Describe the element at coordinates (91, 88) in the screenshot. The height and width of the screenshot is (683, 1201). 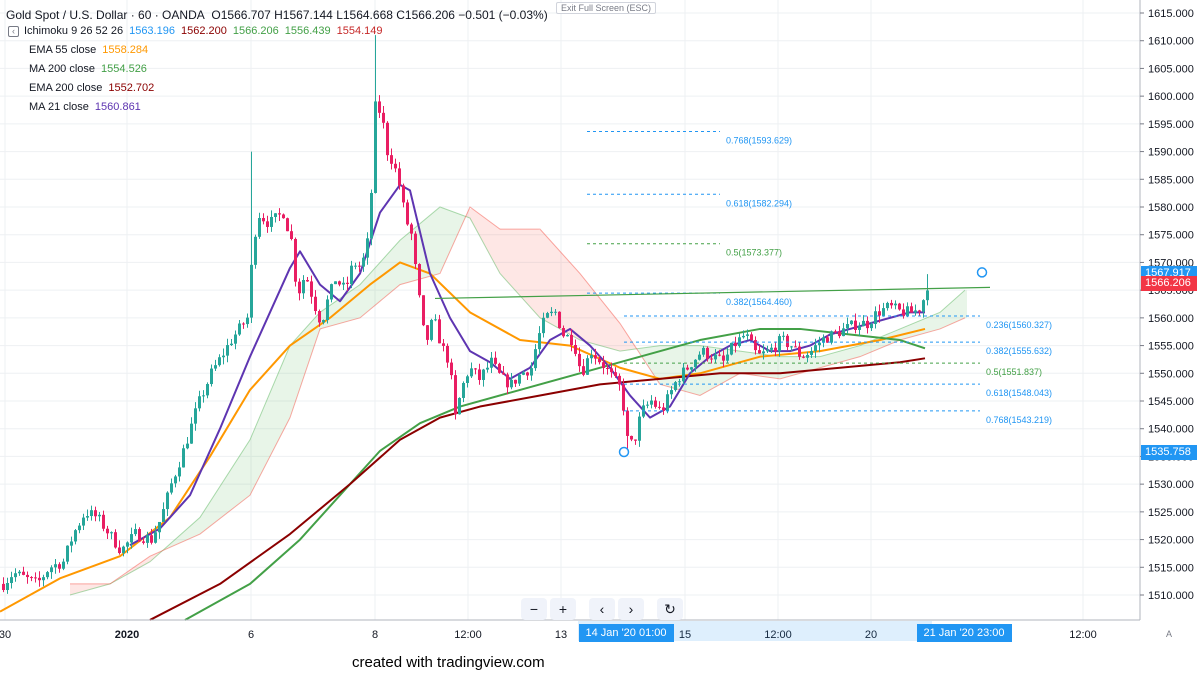
I see `indicator-row: EMA 200 close 1552.702` at that location.